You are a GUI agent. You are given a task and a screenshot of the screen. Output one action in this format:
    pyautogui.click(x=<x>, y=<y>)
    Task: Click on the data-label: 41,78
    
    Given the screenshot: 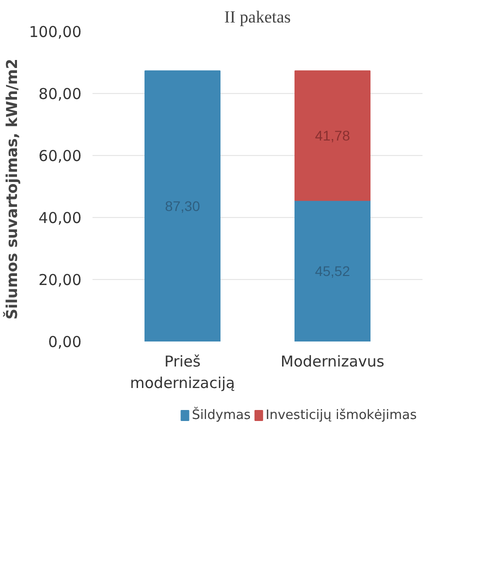 What is the action you would take?
    pyautogui.click(x=332, y=136)
    